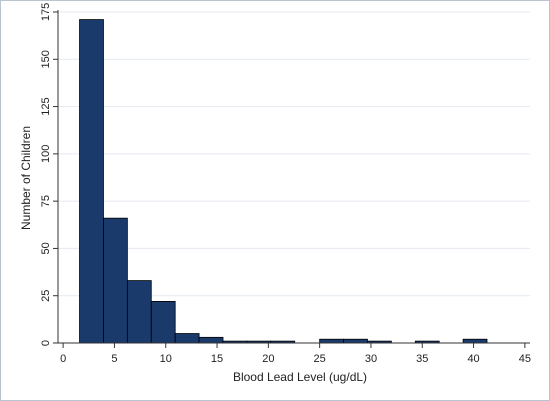  I want to click on x-tick-label-20: 20, so click(268, 359).